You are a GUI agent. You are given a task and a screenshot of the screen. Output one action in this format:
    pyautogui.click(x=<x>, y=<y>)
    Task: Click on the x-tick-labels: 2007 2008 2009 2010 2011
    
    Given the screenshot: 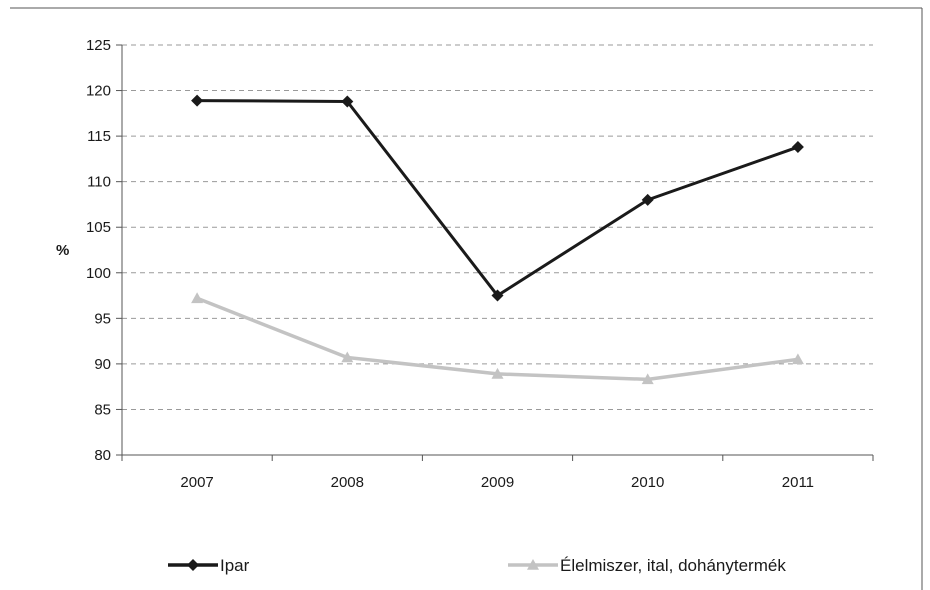 What is the action you would take?
    pyautogui.click(x=497, y=482)
    